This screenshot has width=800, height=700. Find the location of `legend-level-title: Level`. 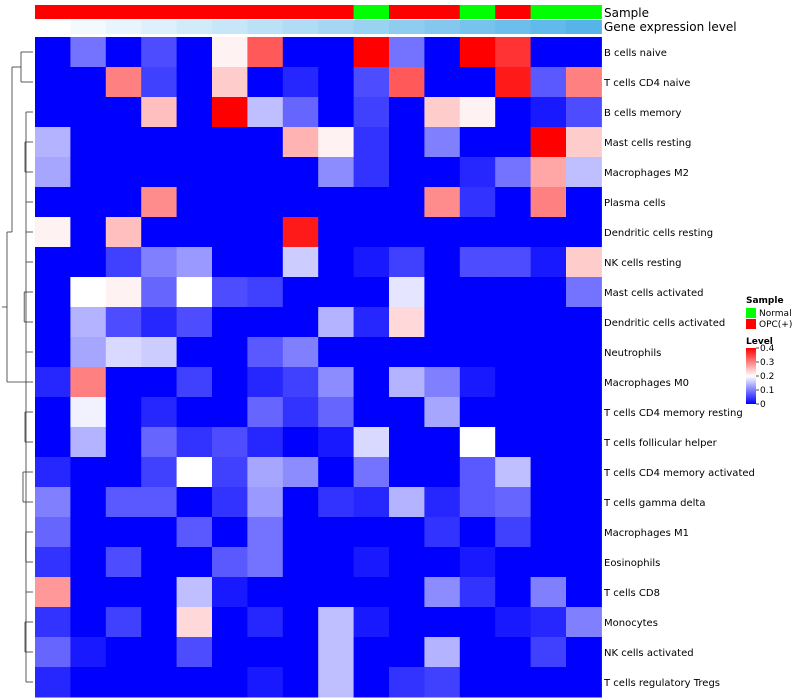

legend-level-title: Level is located at coordinates (759, 342).